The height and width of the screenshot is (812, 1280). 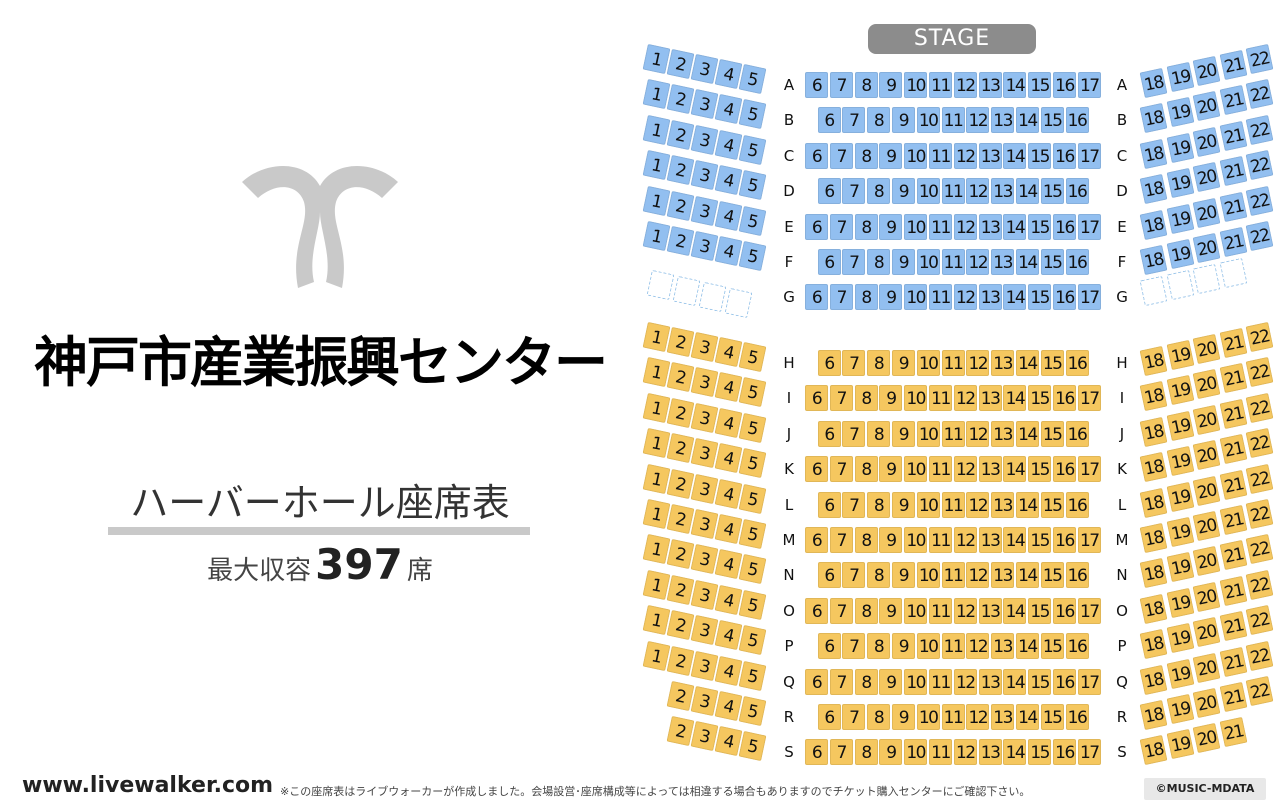 What do you see at coordinates (916, 398) in the screenshot?
I see `seat-I-10: 10` at bounding box center [916, 398].